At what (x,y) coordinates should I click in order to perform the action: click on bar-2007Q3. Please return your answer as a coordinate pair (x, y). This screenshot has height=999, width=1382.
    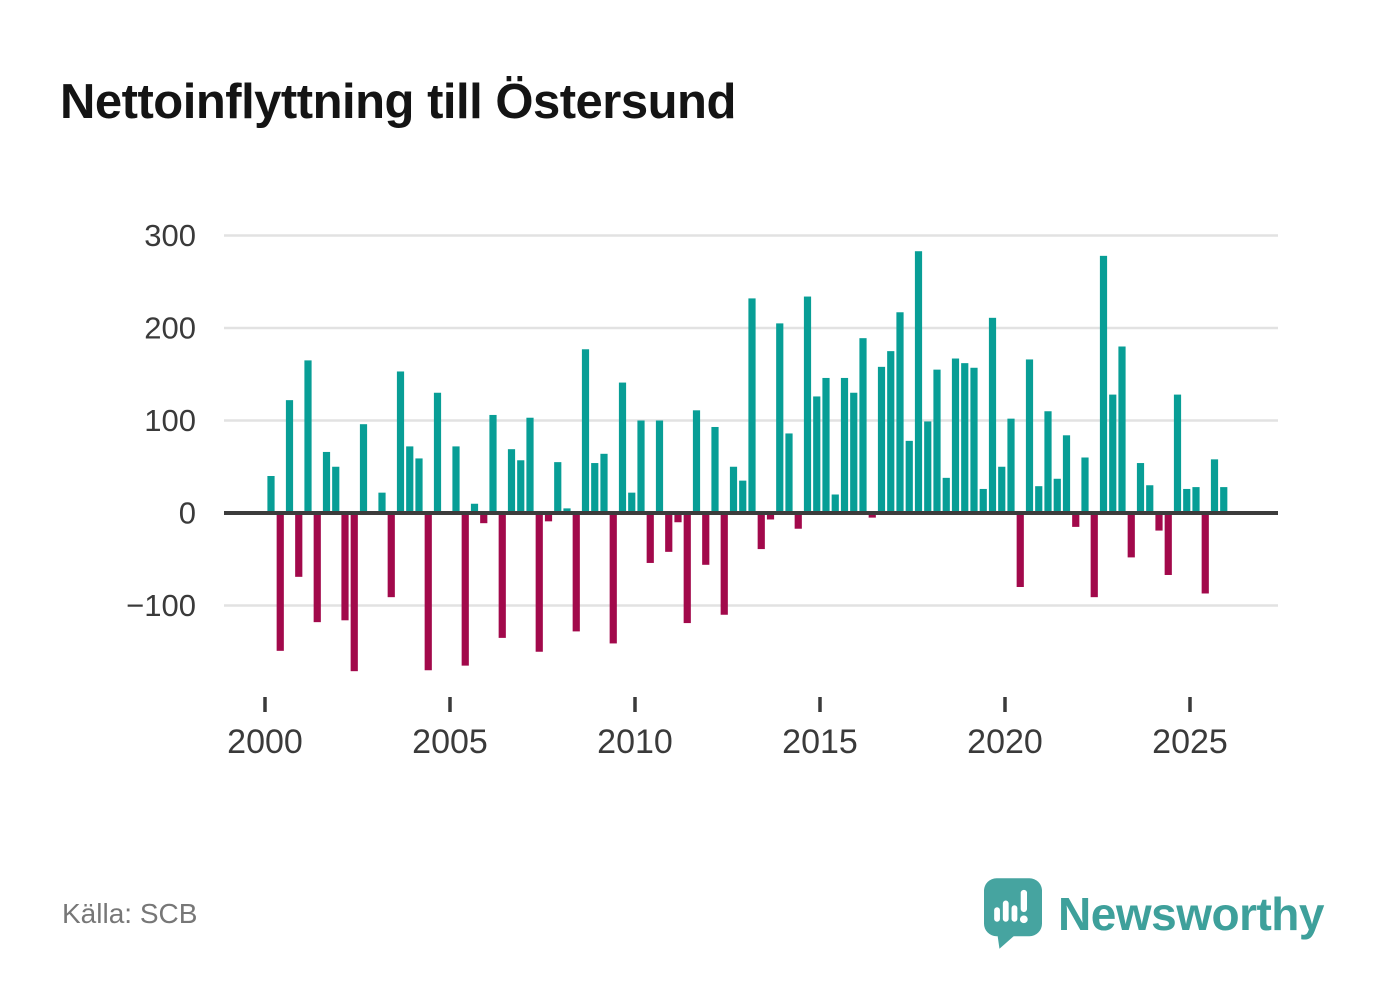
    Looking at the image, I should click on (548, 517).